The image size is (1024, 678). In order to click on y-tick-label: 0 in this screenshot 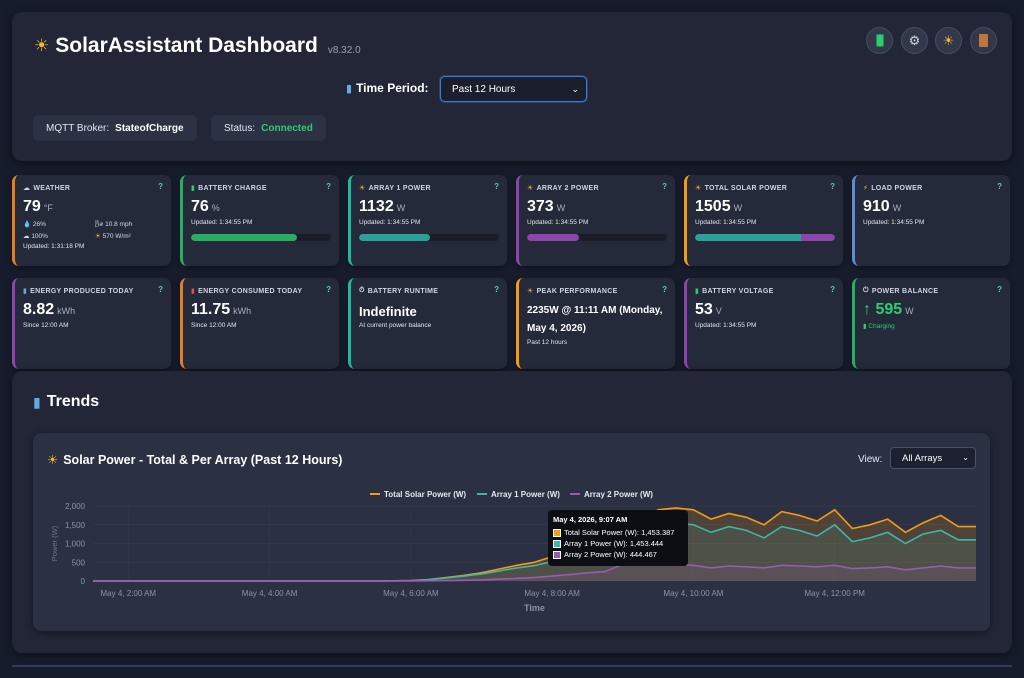, I will do `click(83, 581)`.